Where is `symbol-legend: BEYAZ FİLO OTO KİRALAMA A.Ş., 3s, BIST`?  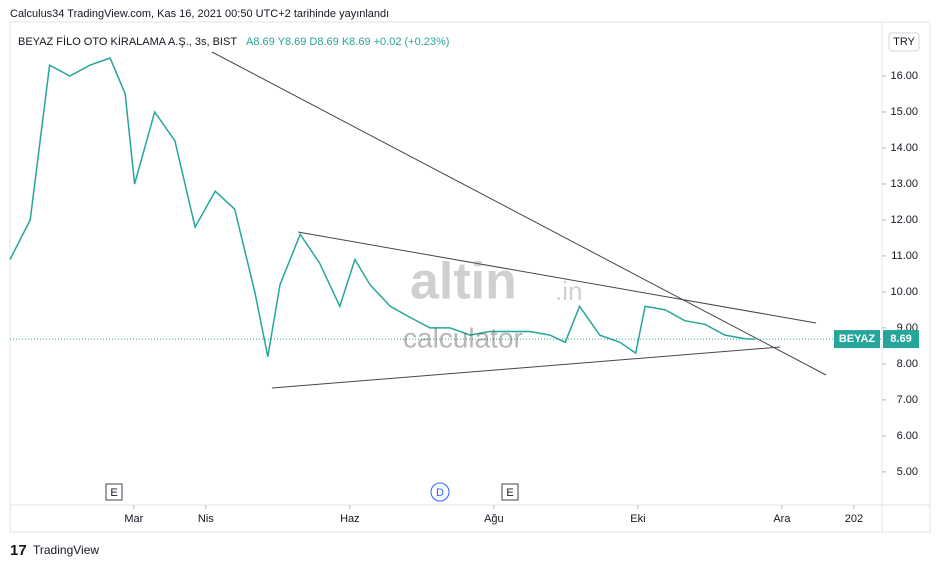 symbol-legend: BEYAZ FİLO OTO KİRALAMA A.Ş., 3s, BIST is located at coordinates (127, 41).